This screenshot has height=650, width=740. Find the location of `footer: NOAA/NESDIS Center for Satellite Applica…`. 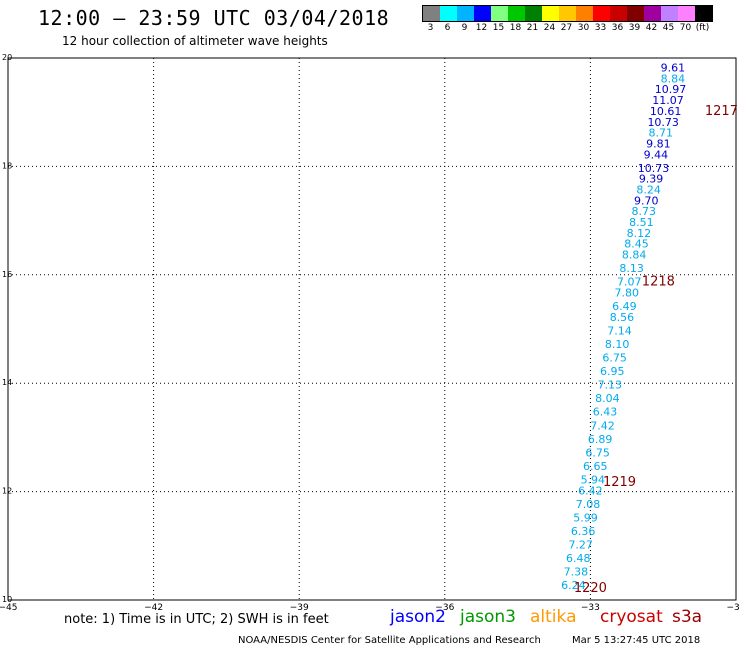

footer: NOAA/NESDIS Center for Satellite Applica… is located at coordinates (469, 640).